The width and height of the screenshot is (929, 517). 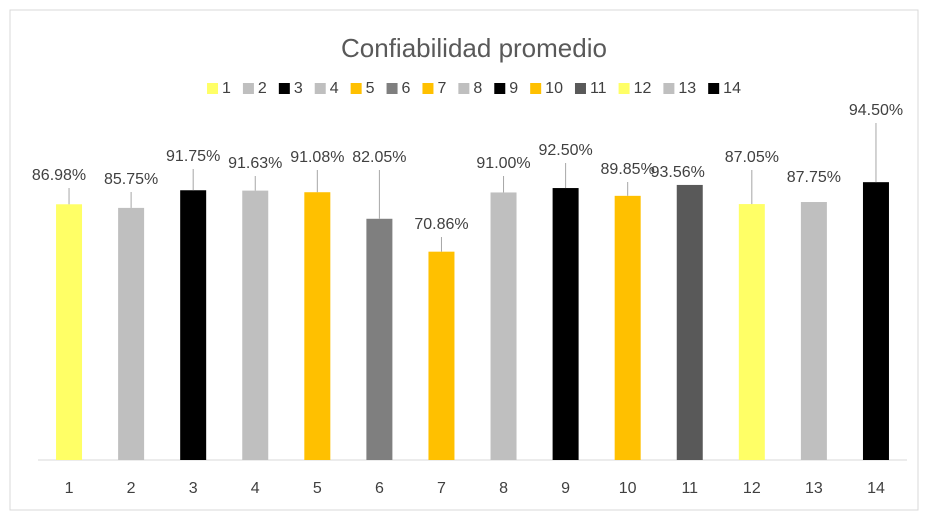 I want to click on value-label: 91.08%, so click(x=317, y=157).